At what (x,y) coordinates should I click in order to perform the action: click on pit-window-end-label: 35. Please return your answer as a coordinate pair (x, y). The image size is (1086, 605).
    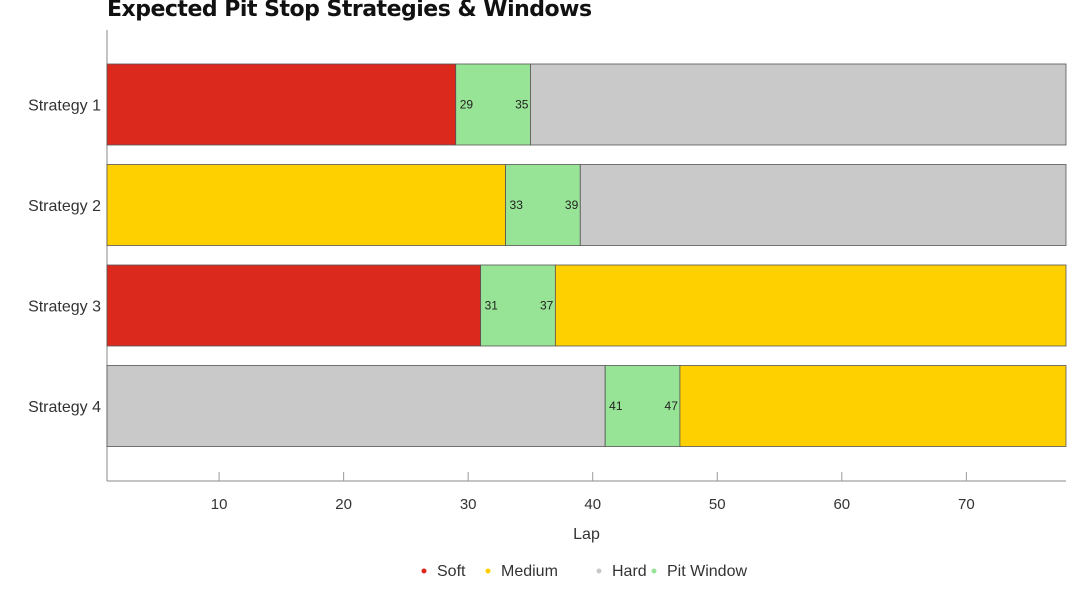
    Looking at the image, I should click on (522, 105).